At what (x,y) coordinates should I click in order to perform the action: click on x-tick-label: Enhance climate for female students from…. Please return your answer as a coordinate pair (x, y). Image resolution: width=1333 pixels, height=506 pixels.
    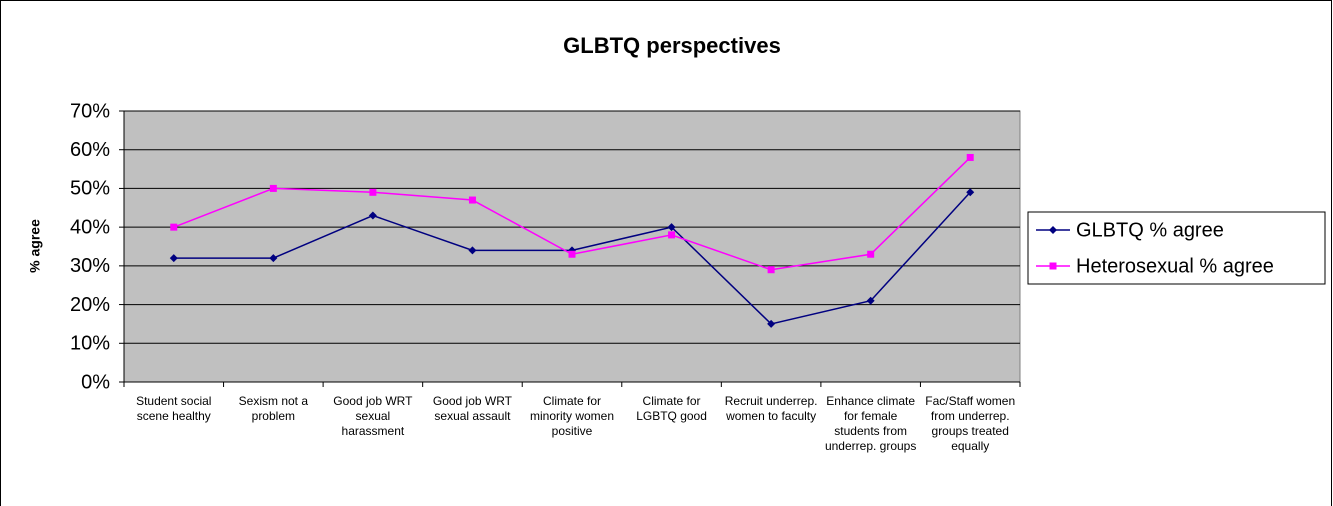
    Looking at the image, I should click on (870, 423).